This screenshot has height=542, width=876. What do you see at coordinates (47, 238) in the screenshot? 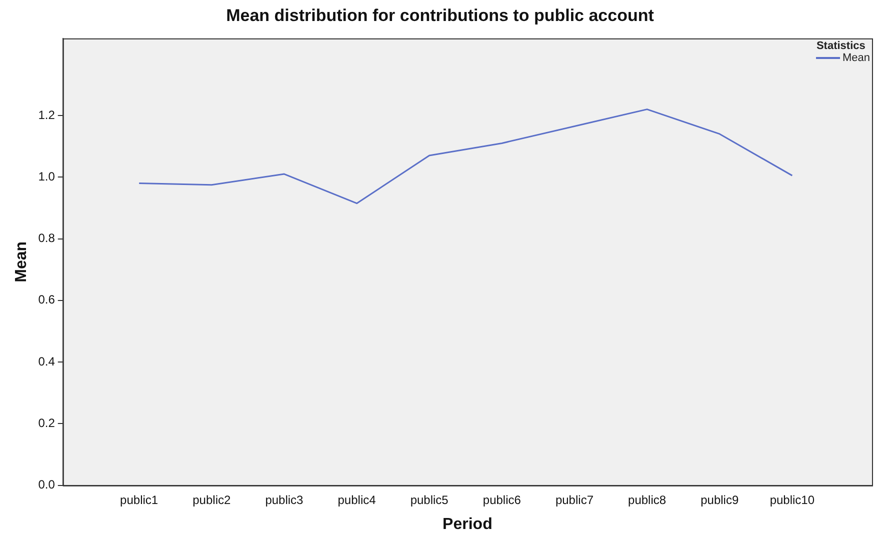
I see `y-tick-label: 0.8` at bounding box center [47, 238].